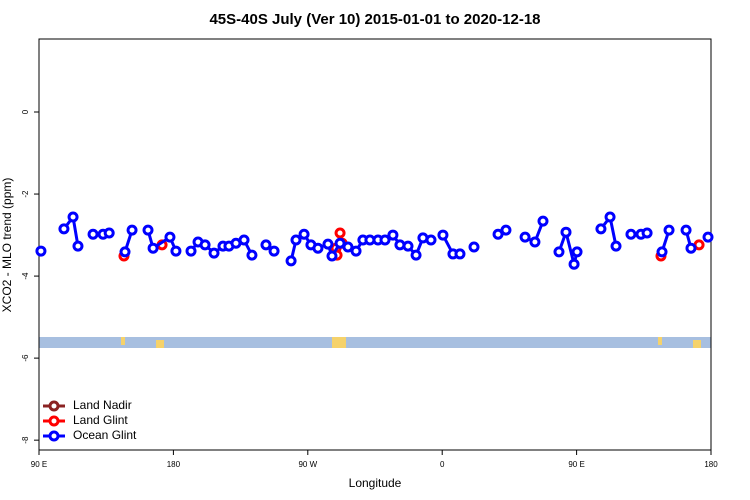 The height and width of the screenshot is (500, 750). I want to click on legend-label: Land Glint, so click(100, 420).